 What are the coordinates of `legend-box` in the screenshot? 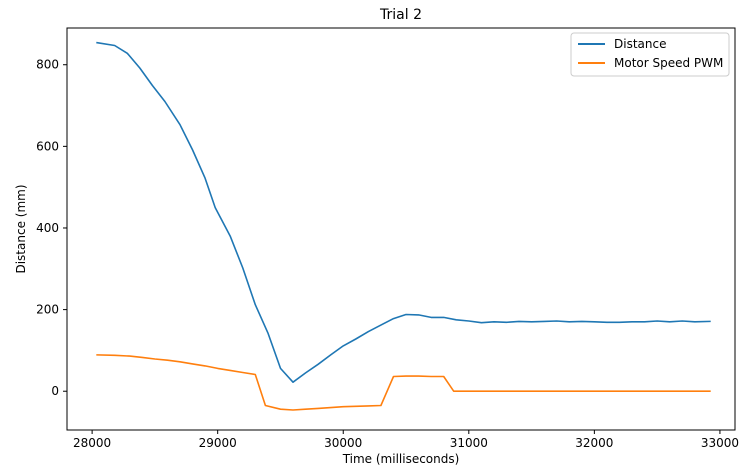 It's located at (650, 54).